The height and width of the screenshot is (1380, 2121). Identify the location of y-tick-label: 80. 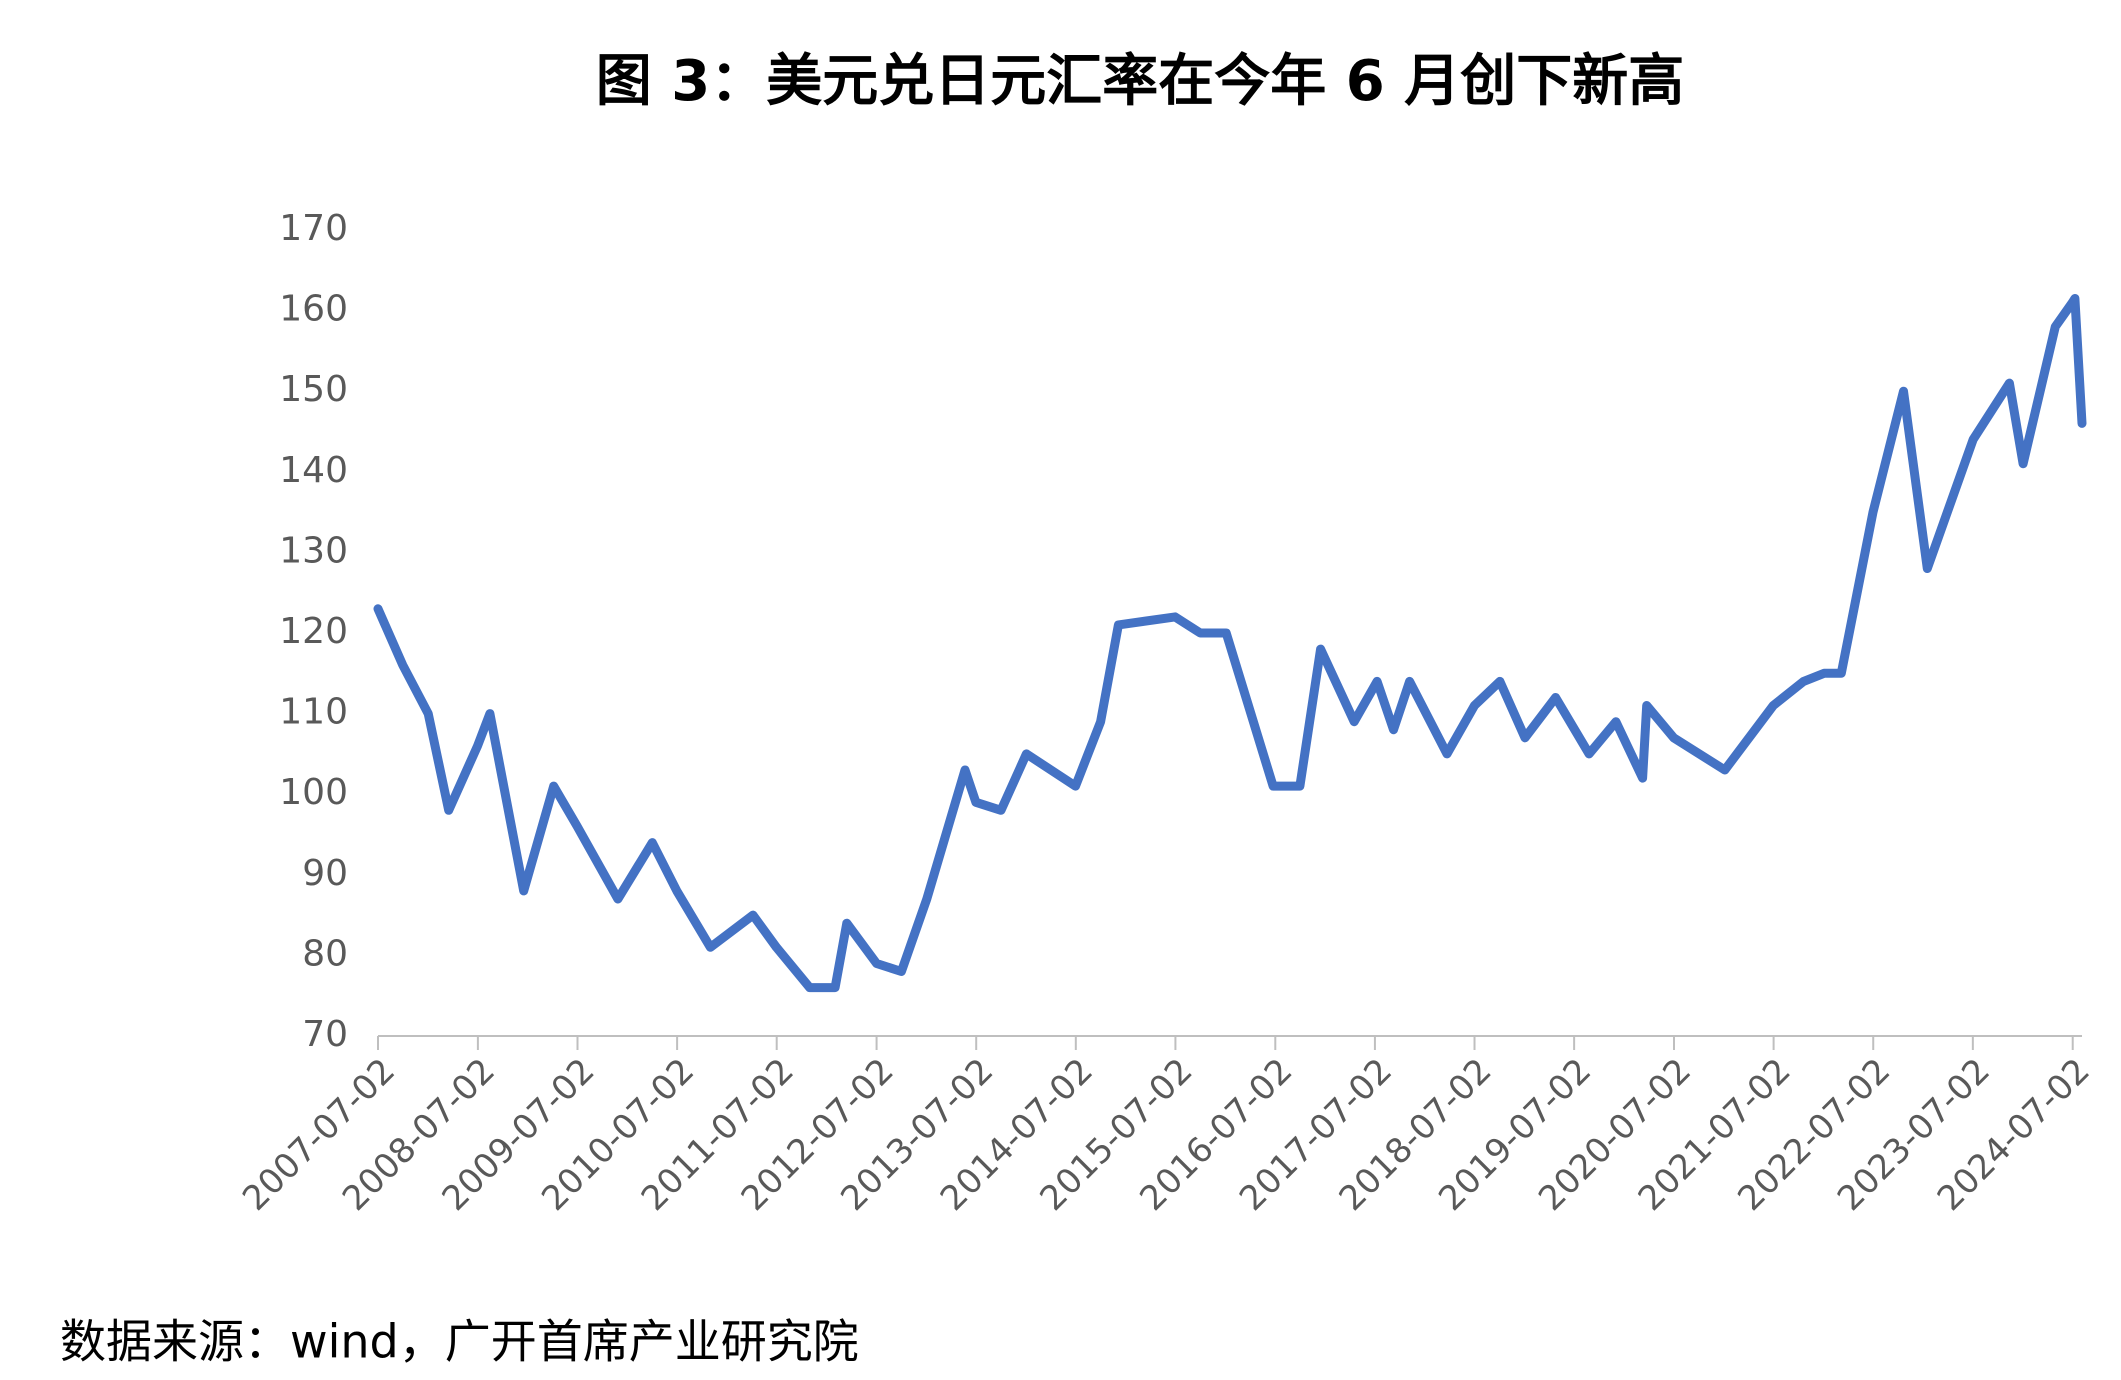
(325, 953).